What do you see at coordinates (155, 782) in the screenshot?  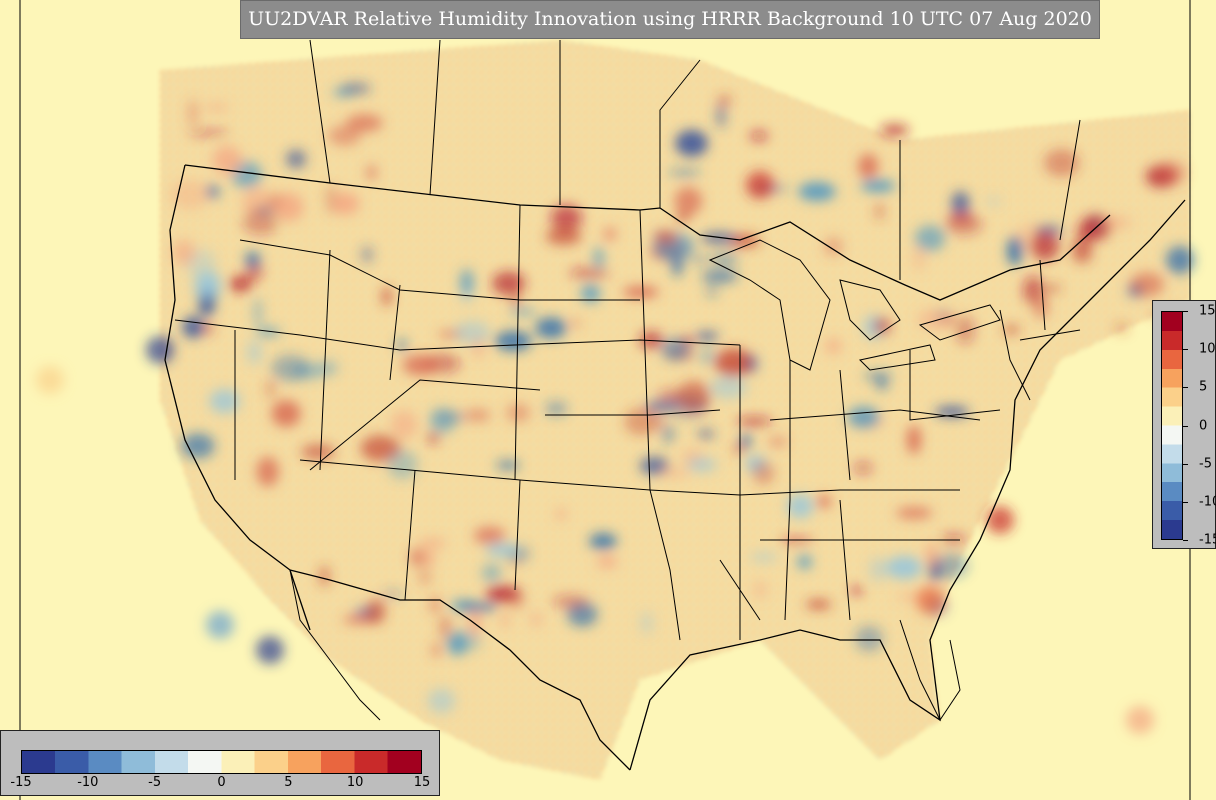 I see `colorbar-bottom-tick-label: -5` at bounding box center [155, 782].